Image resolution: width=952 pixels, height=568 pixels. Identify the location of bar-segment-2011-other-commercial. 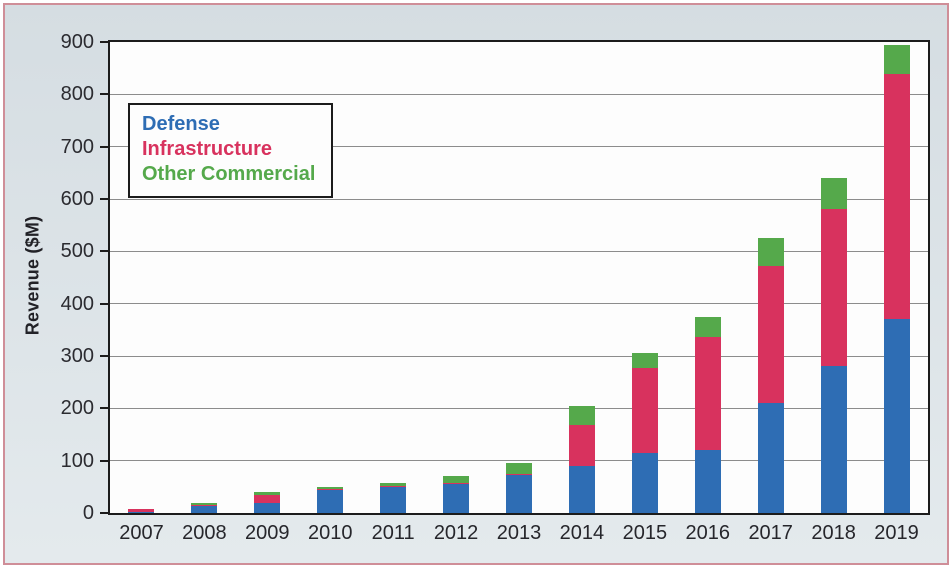
(393, 484).